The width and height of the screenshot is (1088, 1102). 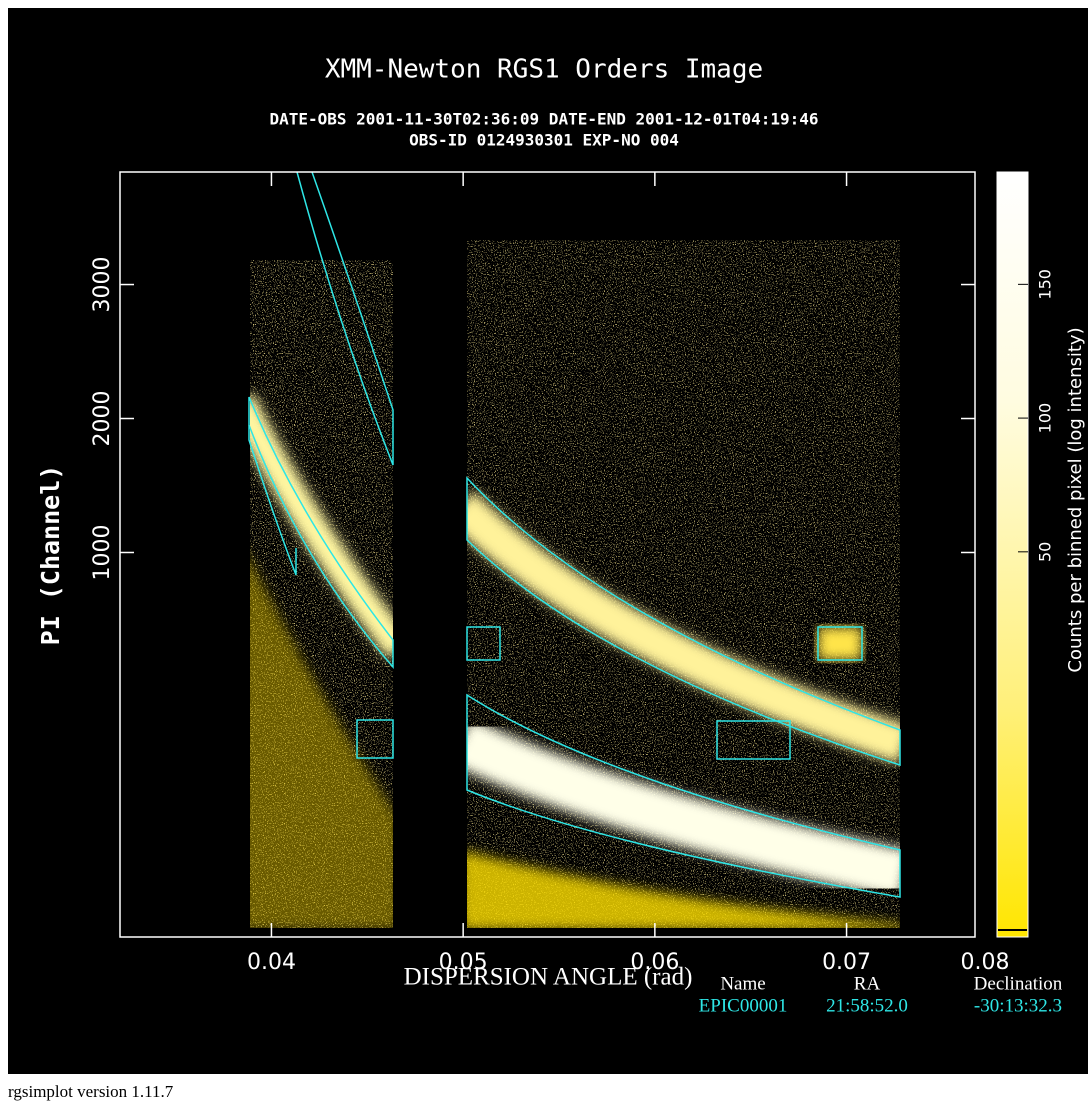 What do you see at coordinates (91, 1091) in the screenshot?
I see `footer: rgsimplot version 1.11.7` at bounding box center [91, 1091].